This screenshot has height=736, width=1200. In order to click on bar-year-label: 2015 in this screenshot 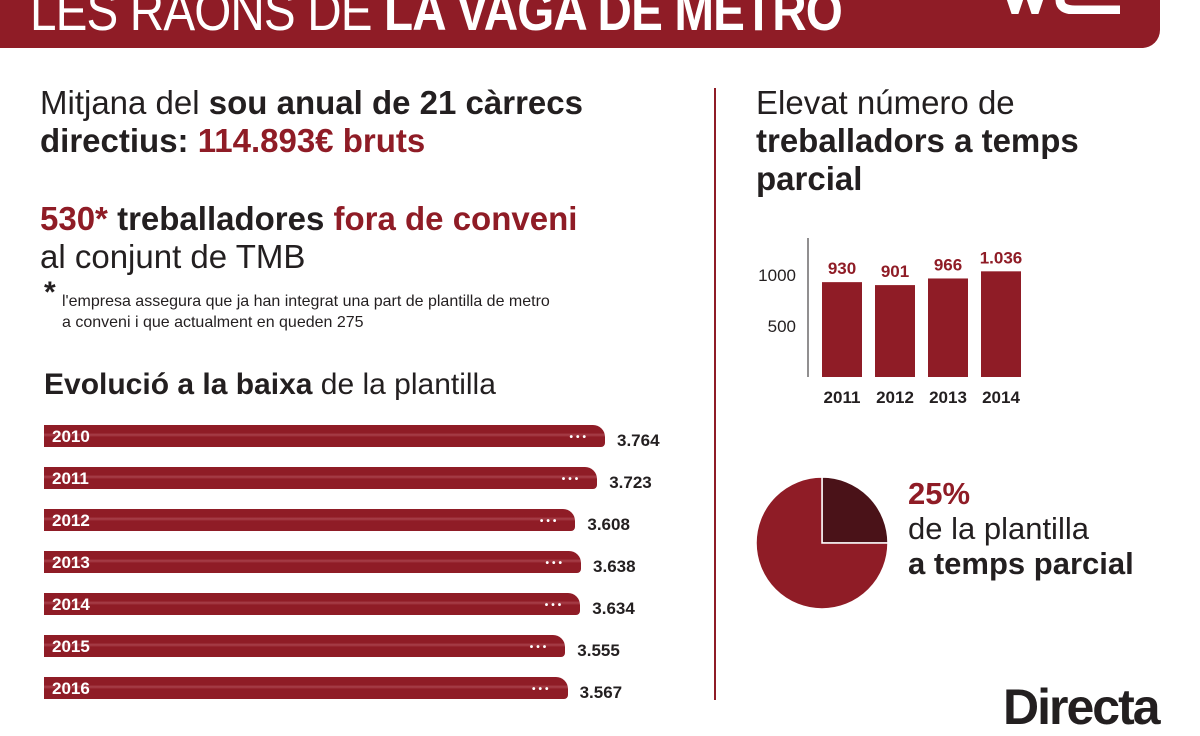, I will do `click(71, 646)`.